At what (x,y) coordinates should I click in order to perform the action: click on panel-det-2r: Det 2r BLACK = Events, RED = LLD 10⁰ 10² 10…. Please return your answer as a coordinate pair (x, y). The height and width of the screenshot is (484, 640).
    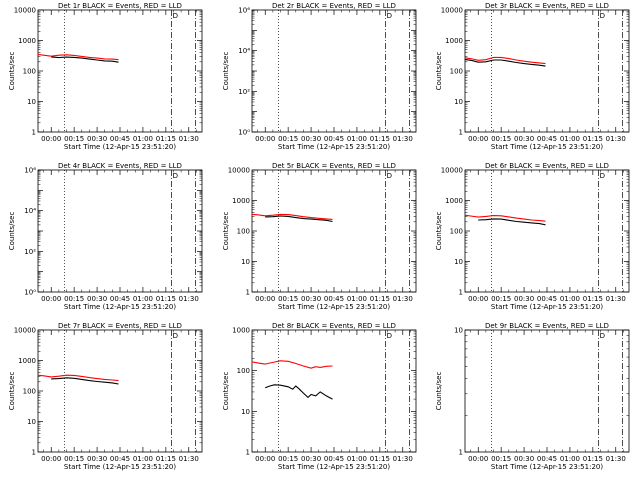
    Looking at the image, I should click on (319, 76).